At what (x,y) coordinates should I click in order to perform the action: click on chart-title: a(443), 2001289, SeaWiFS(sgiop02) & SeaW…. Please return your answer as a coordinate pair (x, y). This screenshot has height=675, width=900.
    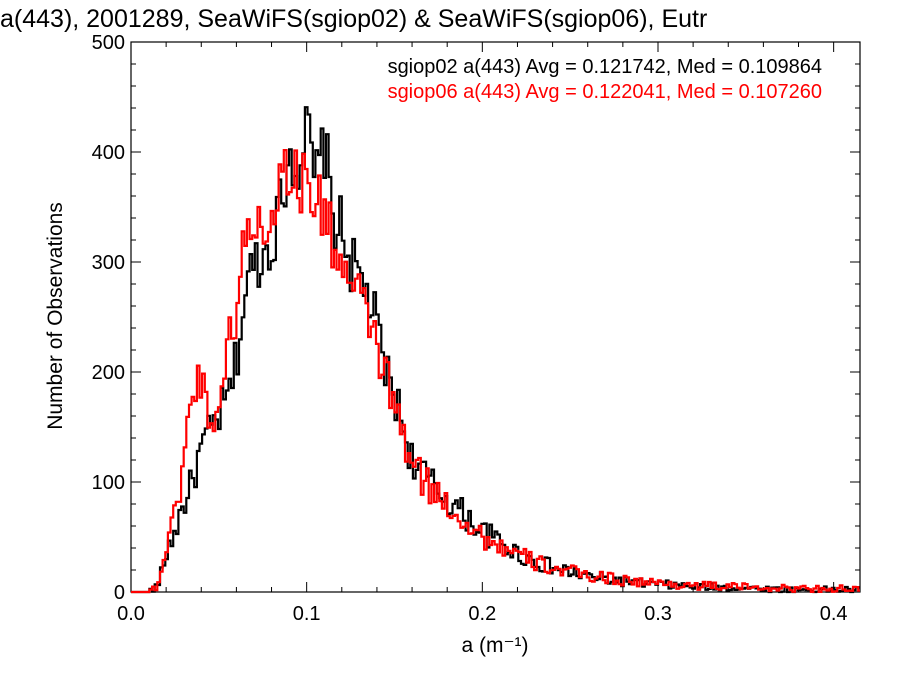
    Looking at the image, I should click on (354, 19).